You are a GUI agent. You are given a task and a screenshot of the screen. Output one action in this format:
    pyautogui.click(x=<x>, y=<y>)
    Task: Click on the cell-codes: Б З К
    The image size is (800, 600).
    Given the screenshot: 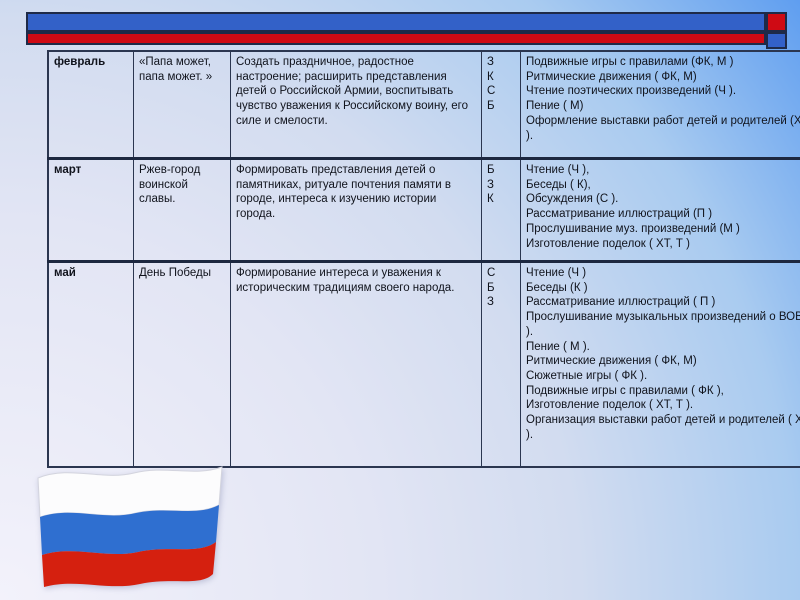 What is the action you would take?
    pyautogui.click(x=501, y=210)
    